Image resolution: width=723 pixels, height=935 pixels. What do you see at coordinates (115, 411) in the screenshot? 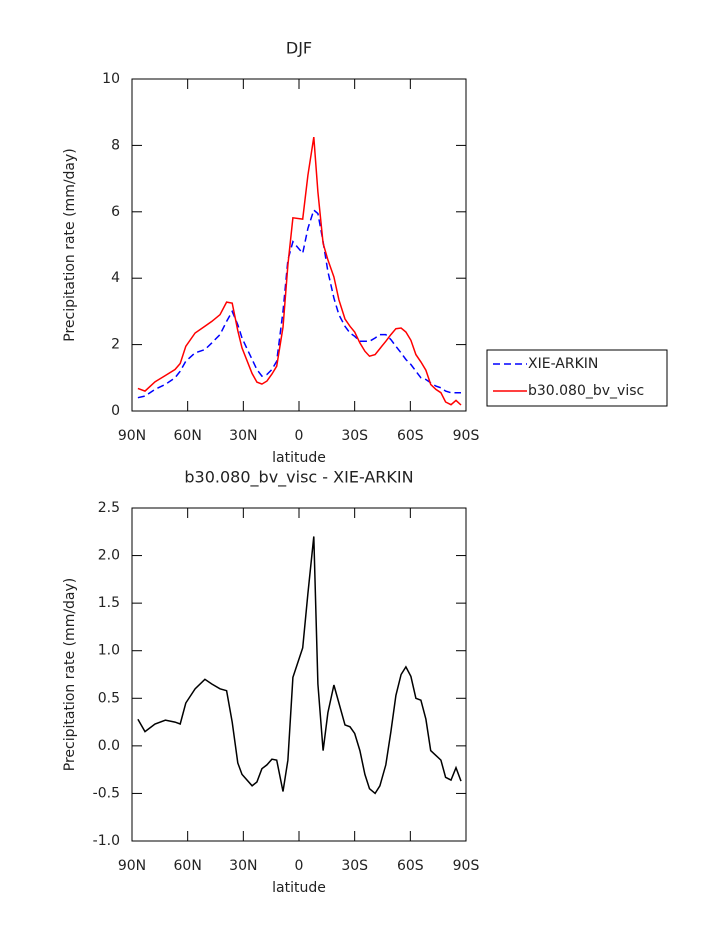
I see `y-tick-label: 0` at bounding box center [115, 411].